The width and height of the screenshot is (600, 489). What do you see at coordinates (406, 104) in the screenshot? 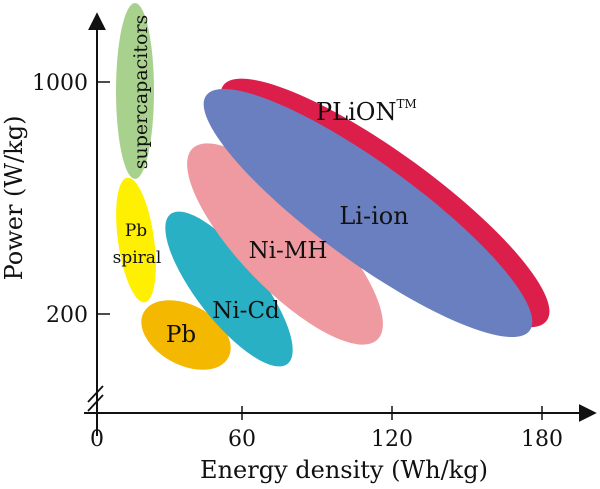
I see `plion-trademark: TM` at bounding box center [406, 104].